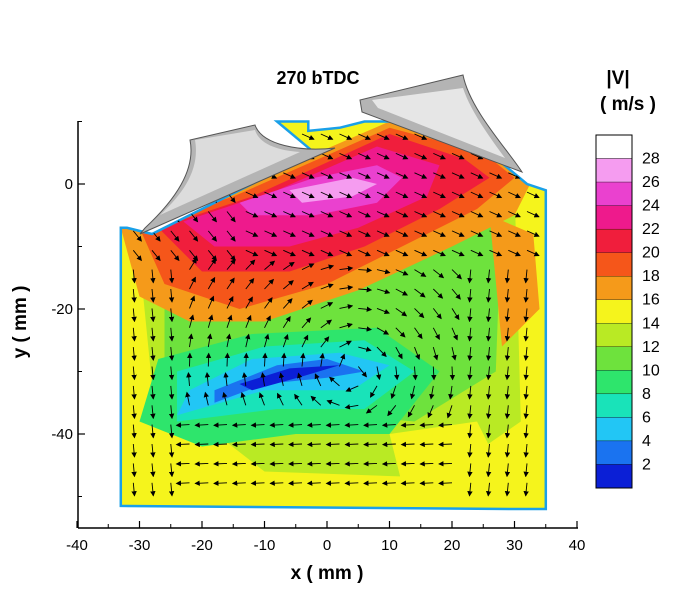  What do you see at coordinates (327, 573) in the screenshot?
I see `x-axis-label: x ( mm )` at bounding box center [327, 573].